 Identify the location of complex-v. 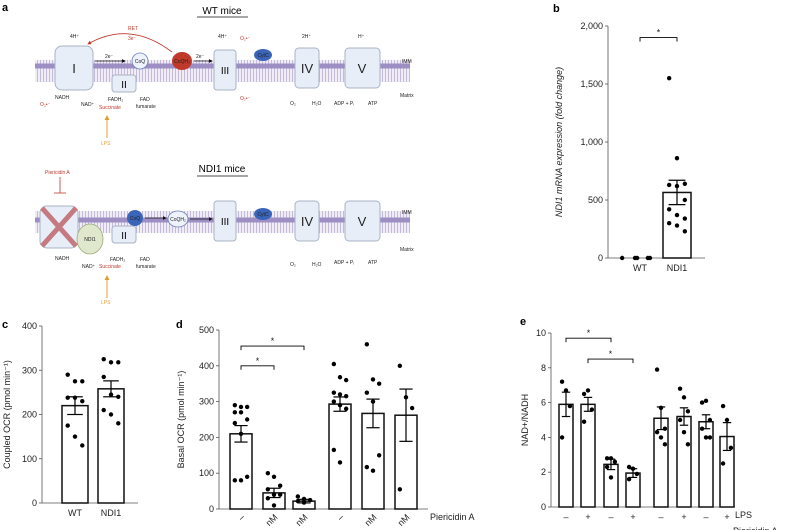
(362, 221).